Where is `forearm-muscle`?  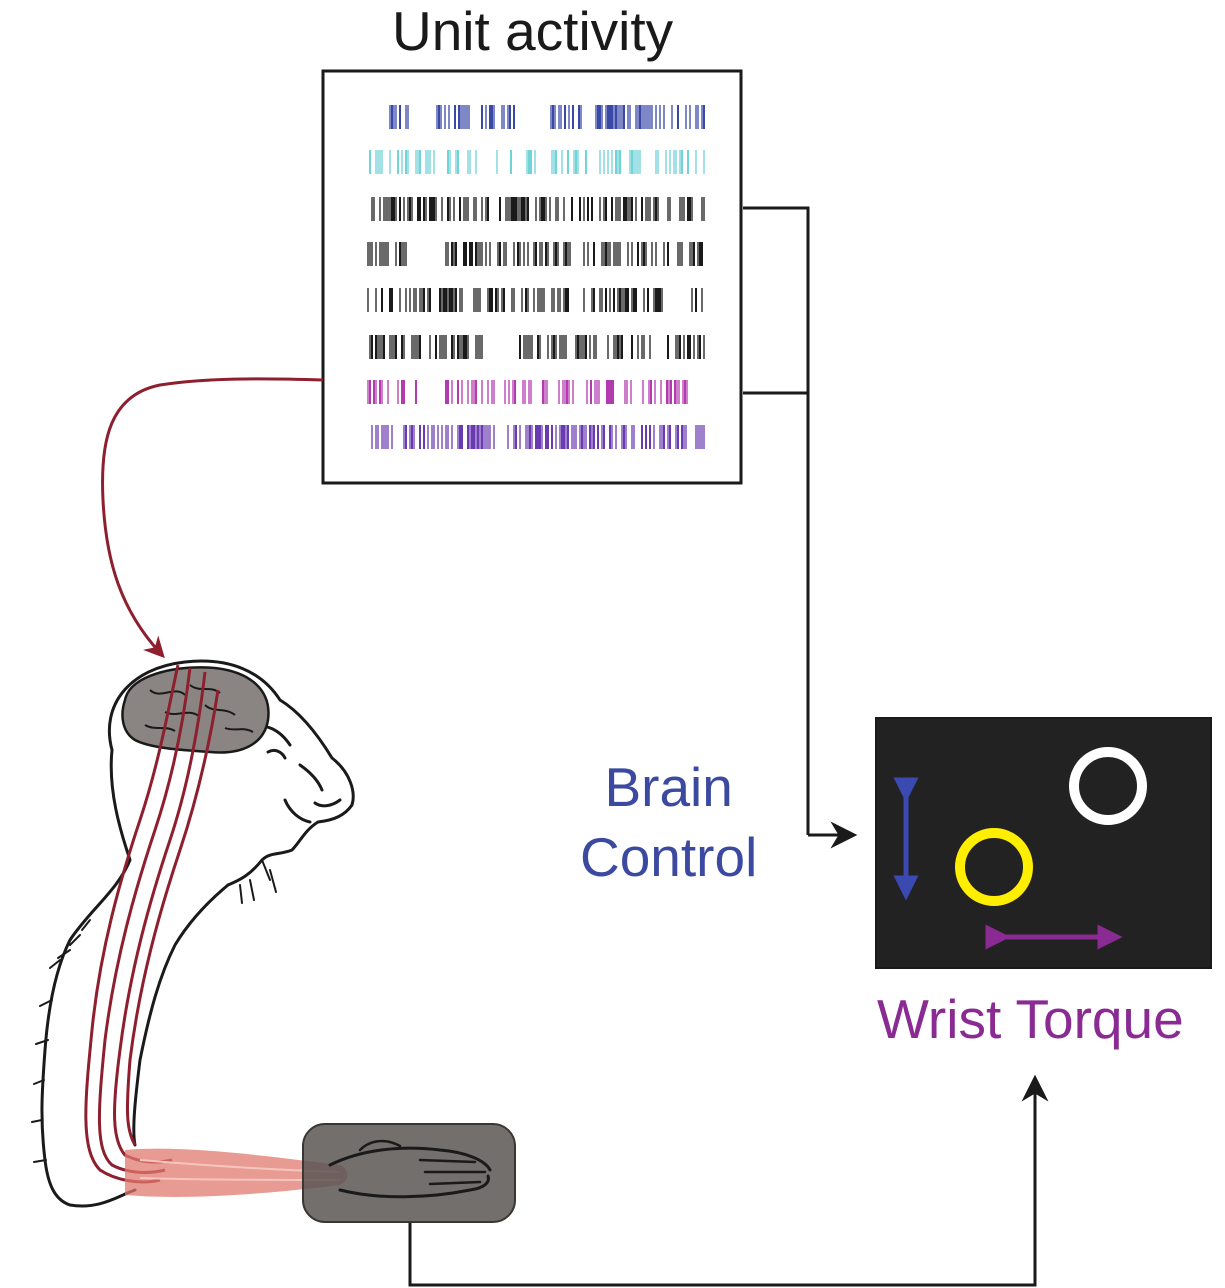
forearm-muscle is located at coordinates (236, 1172).